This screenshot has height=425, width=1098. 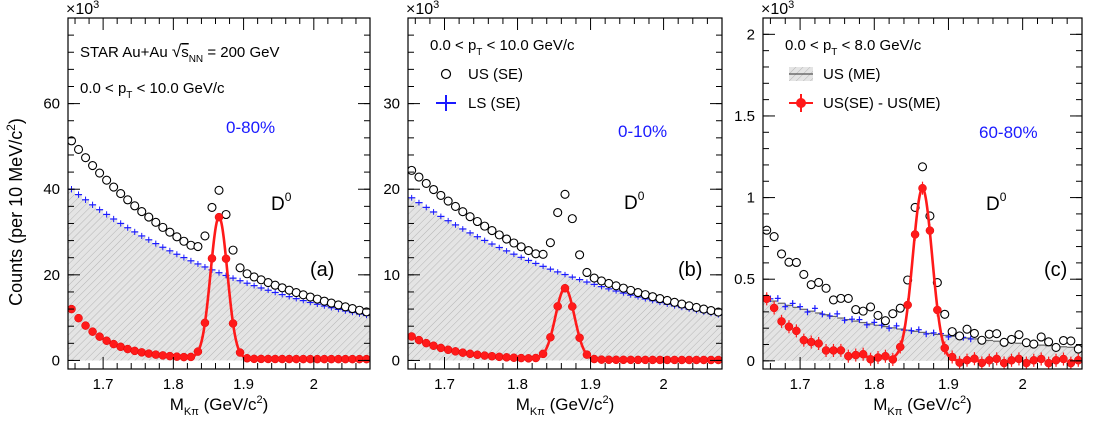 I want to click on y-tick-label: 1.5, so click(x=744, y=116).